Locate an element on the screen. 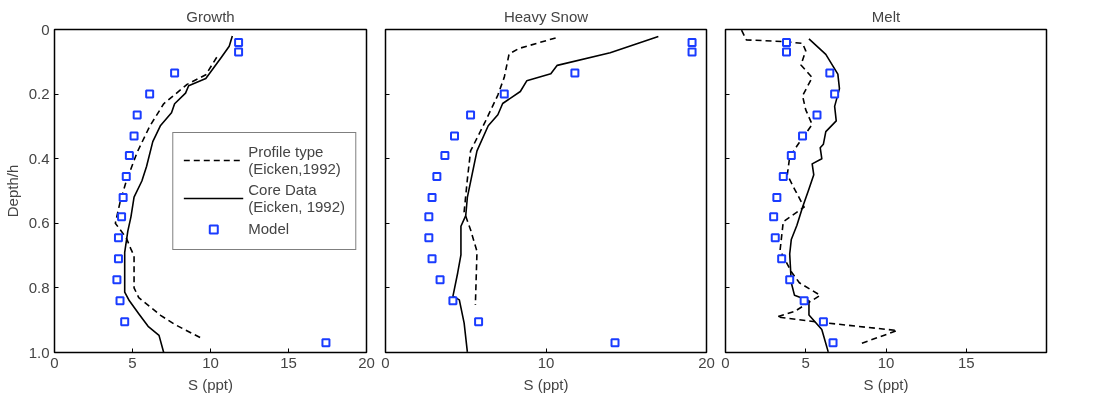 The width and height of the screenshot is (1096, 405). y-axis-title: Depth/h is located at coordinates (12, 191).